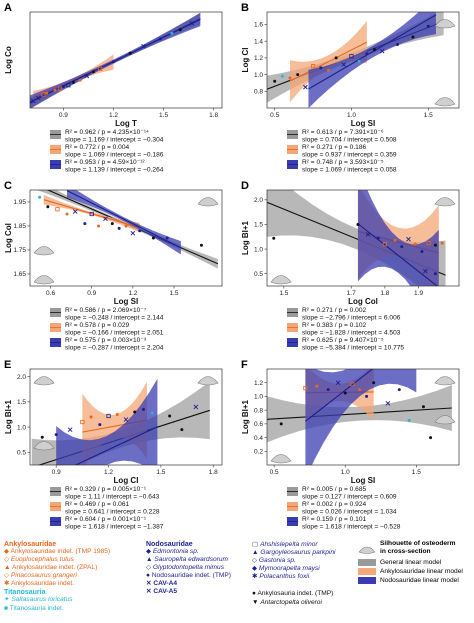 This screenshot has width=474, height=623. I want to click on panel-letter: C, so click(8, 186).